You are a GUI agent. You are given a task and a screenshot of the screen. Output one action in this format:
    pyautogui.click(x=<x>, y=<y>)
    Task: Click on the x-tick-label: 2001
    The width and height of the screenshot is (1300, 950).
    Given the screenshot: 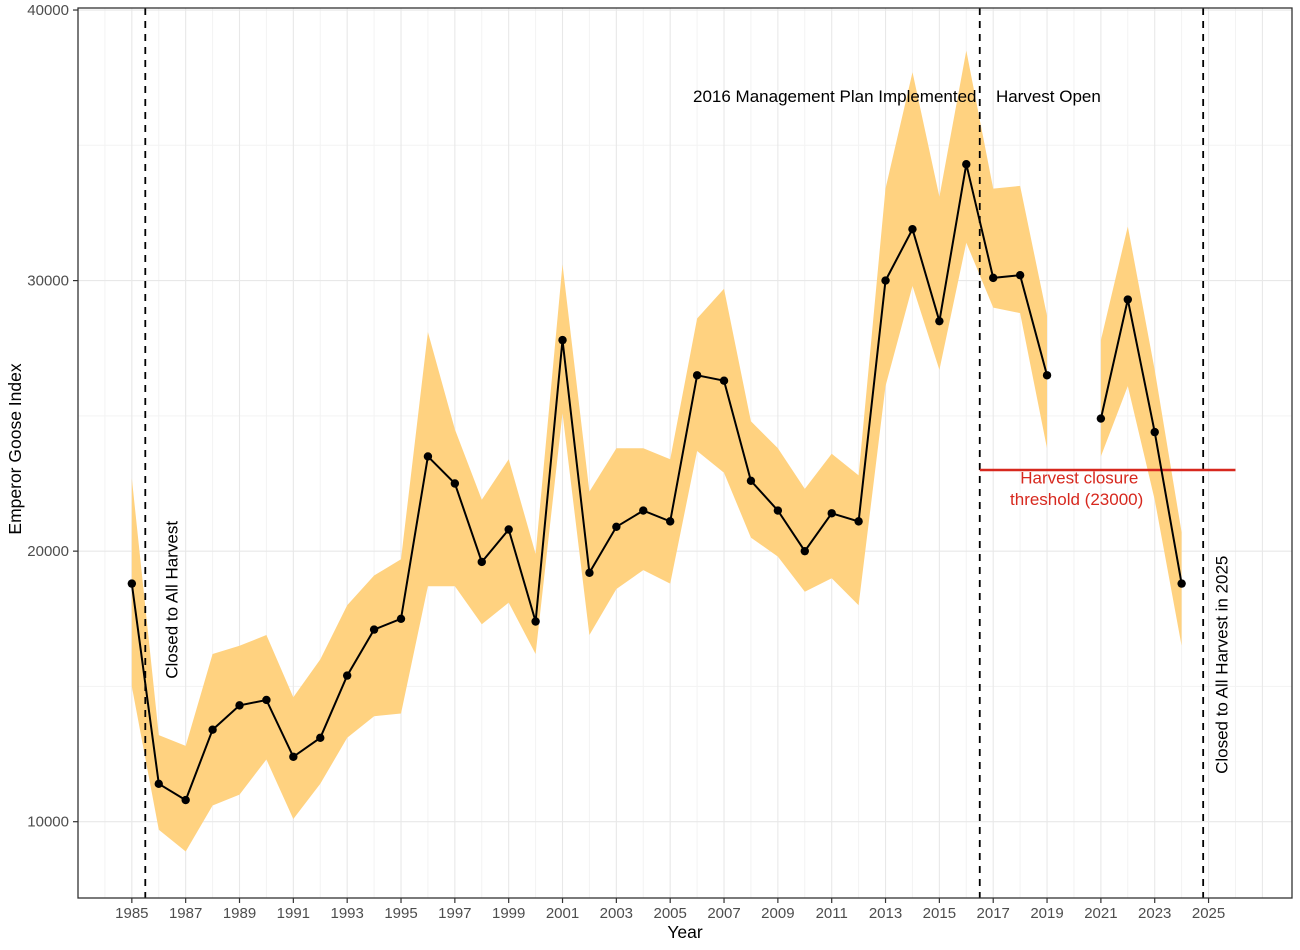 What is the action you would take?
    pyautogui.click(x=562, y=913)
    